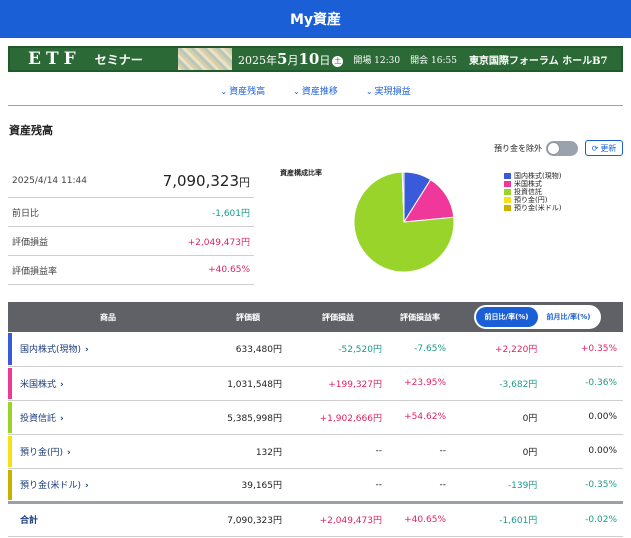 The width and height of the screenshot is (631, 538). I want to click on product-name-cell: 米国株式 ›, so click(108, 383).